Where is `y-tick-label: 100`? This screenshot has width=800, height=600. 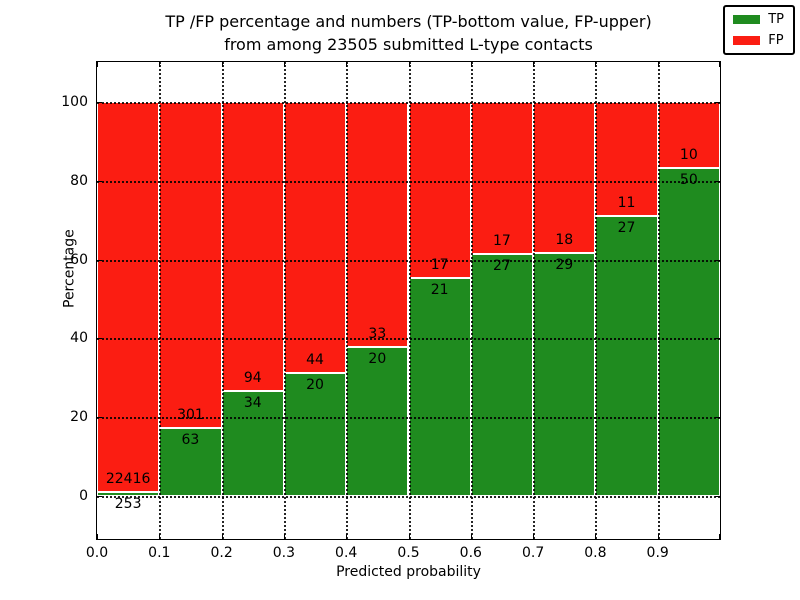
y-tick-label: 100 is located at coordinates (74, 101).